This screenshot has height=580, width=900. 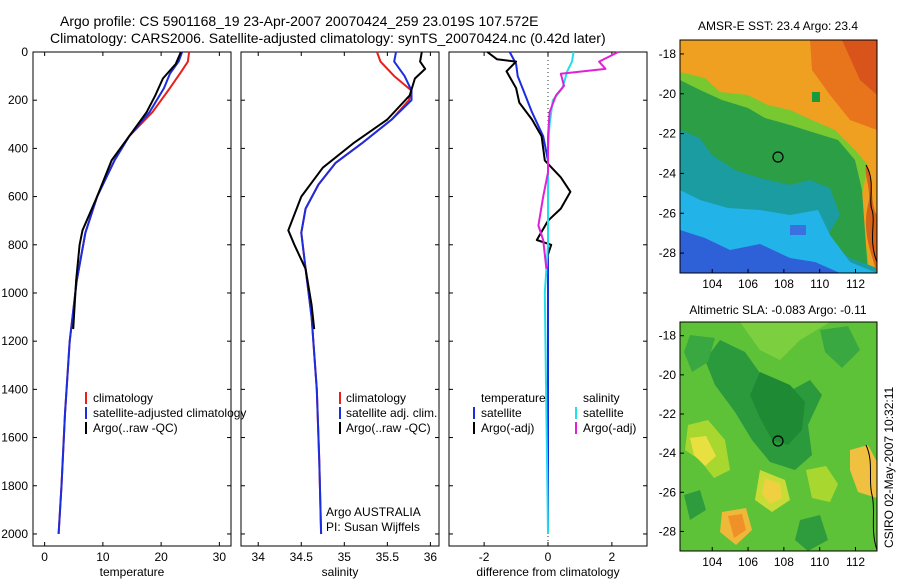 I want to click on y-tick-label: 200, so click(x=18, y=100).